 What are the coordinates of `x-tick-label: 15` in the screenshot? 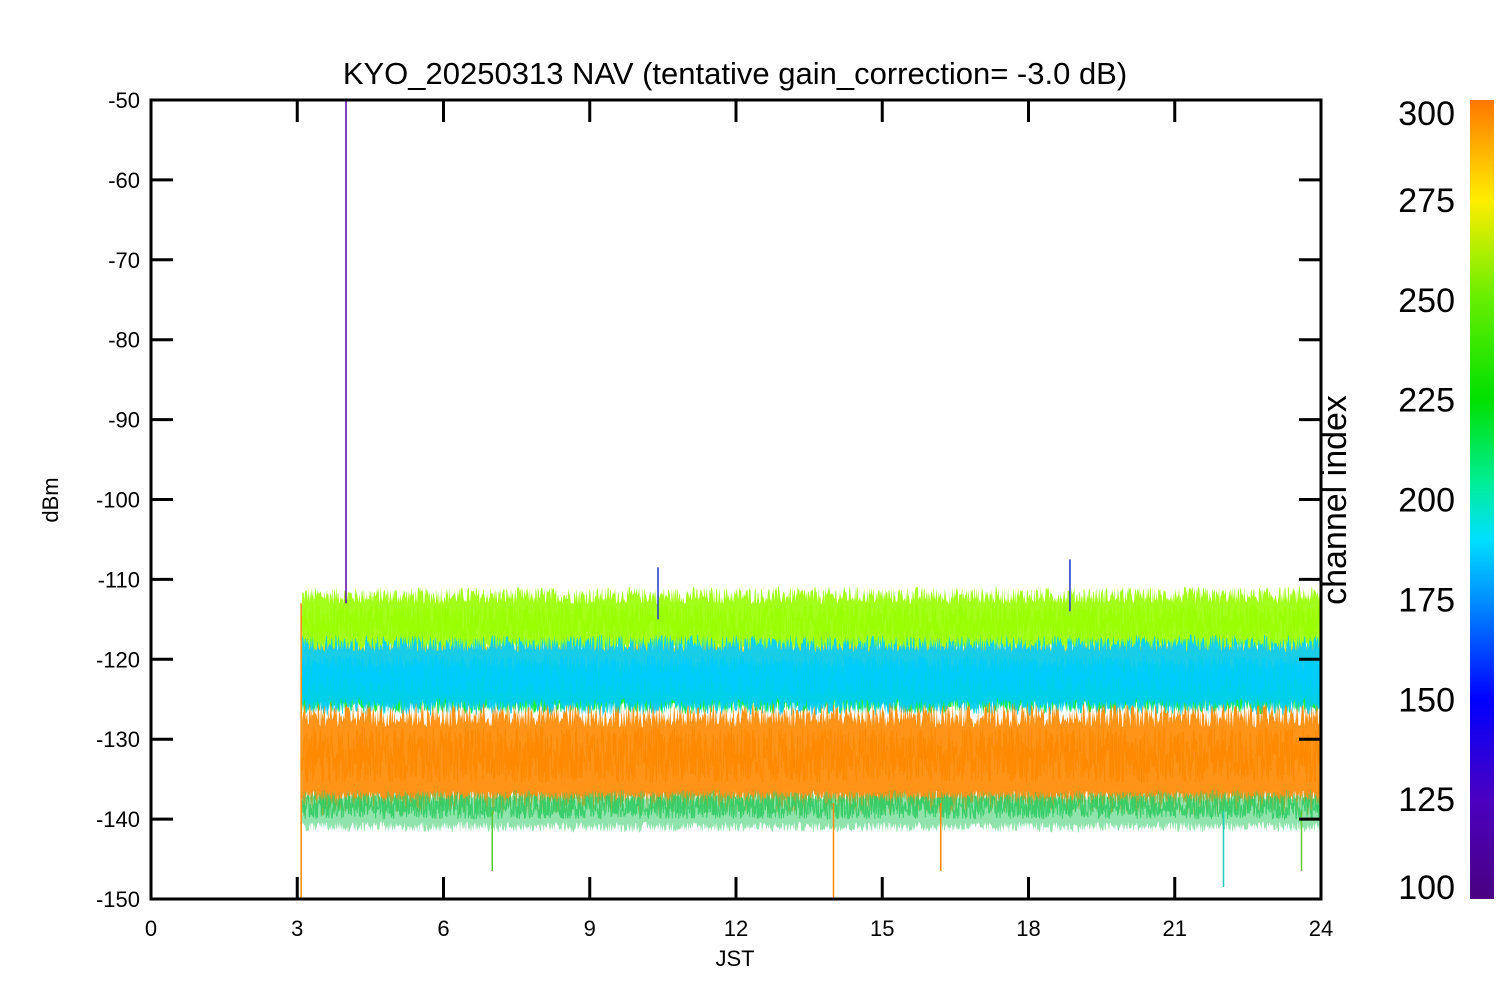 It's located at (882, 928).